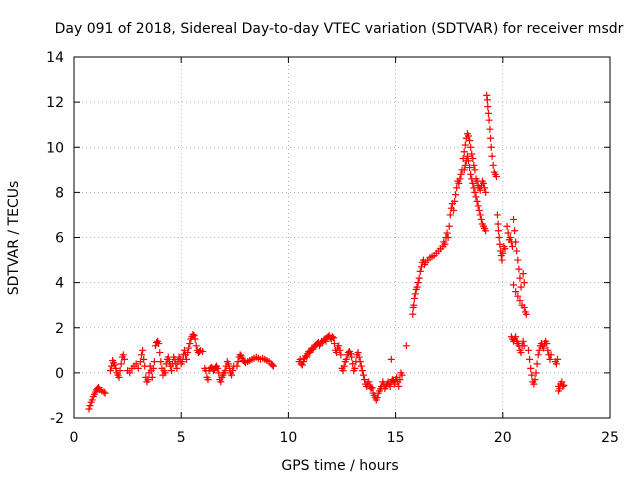  What do you see at coordinates (55, 58) in the screenshot?
I see `y-tick-label: 14` at bounding box center [55, 58].